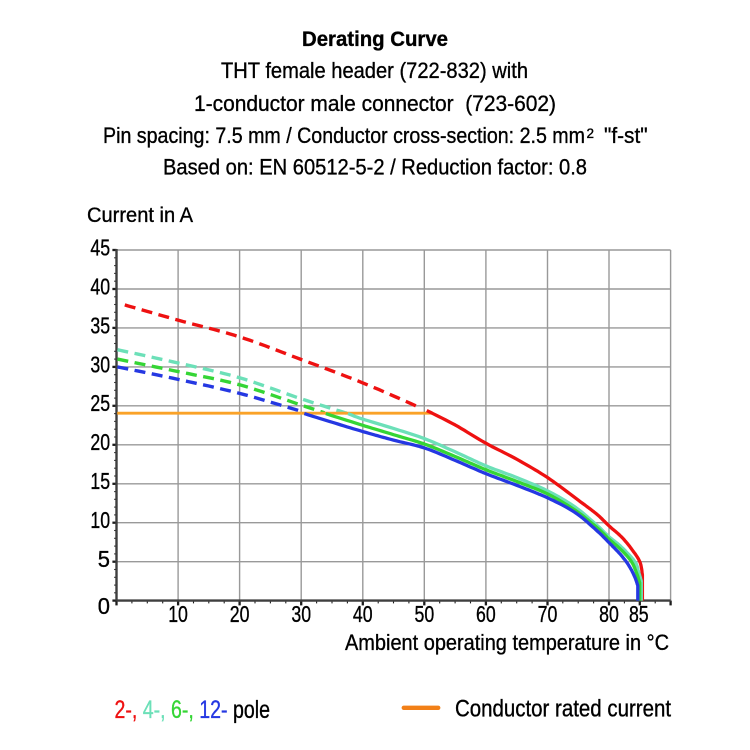 Image resolution: width=750 pixels, height=750 pixels. What do you see at coordinates (100, 481) in the screenshot?
I see `svg-text: 15` at bounding box center [100, 481].